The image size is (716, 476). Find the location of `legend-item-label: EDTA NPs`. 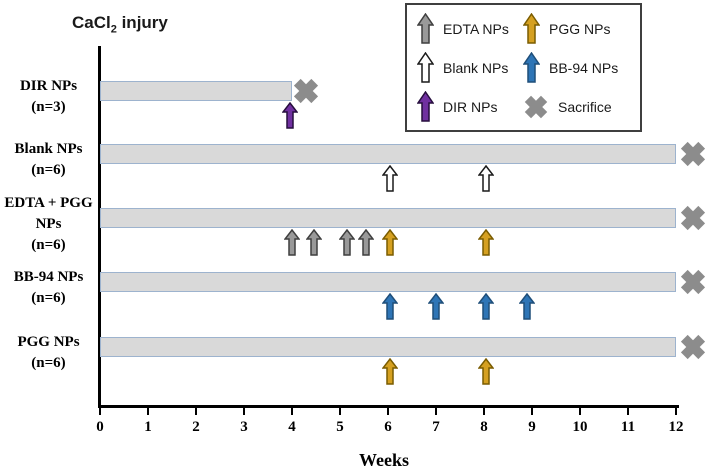

legend-item-label: EDTA NPs is located at coordinates (476, 28).